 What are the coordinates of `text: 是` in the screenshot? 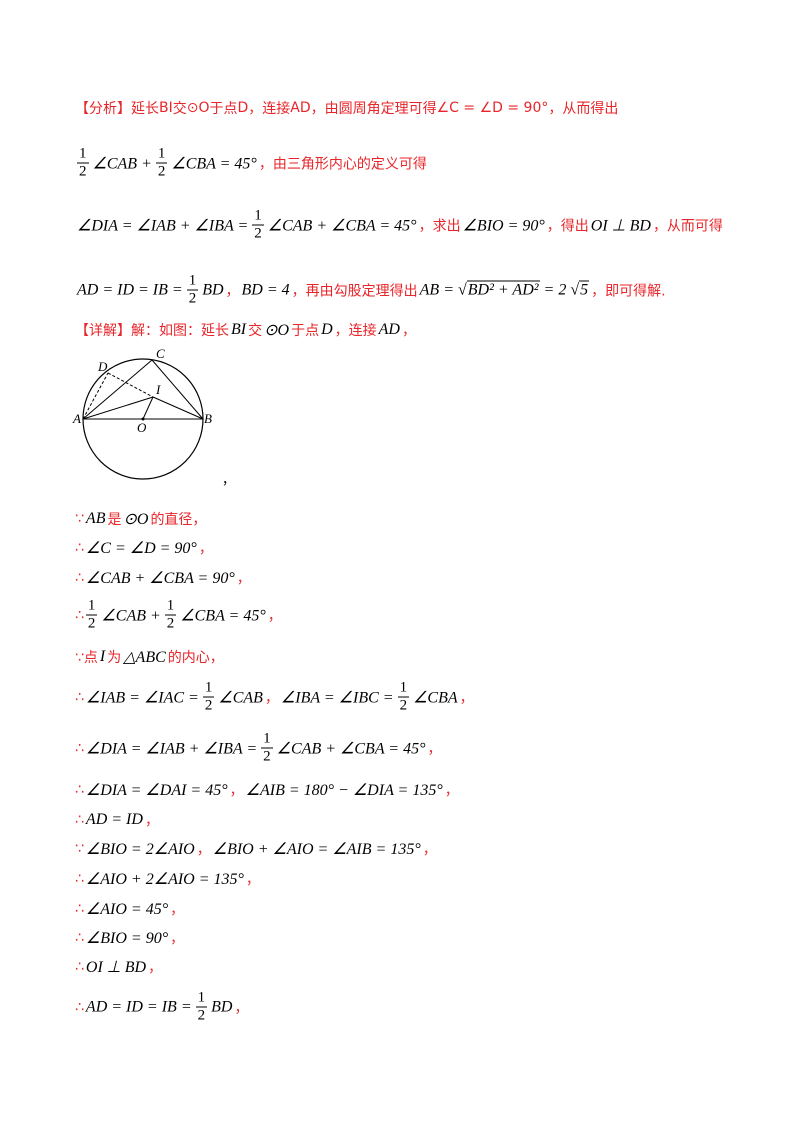 It's located at (114, 520).